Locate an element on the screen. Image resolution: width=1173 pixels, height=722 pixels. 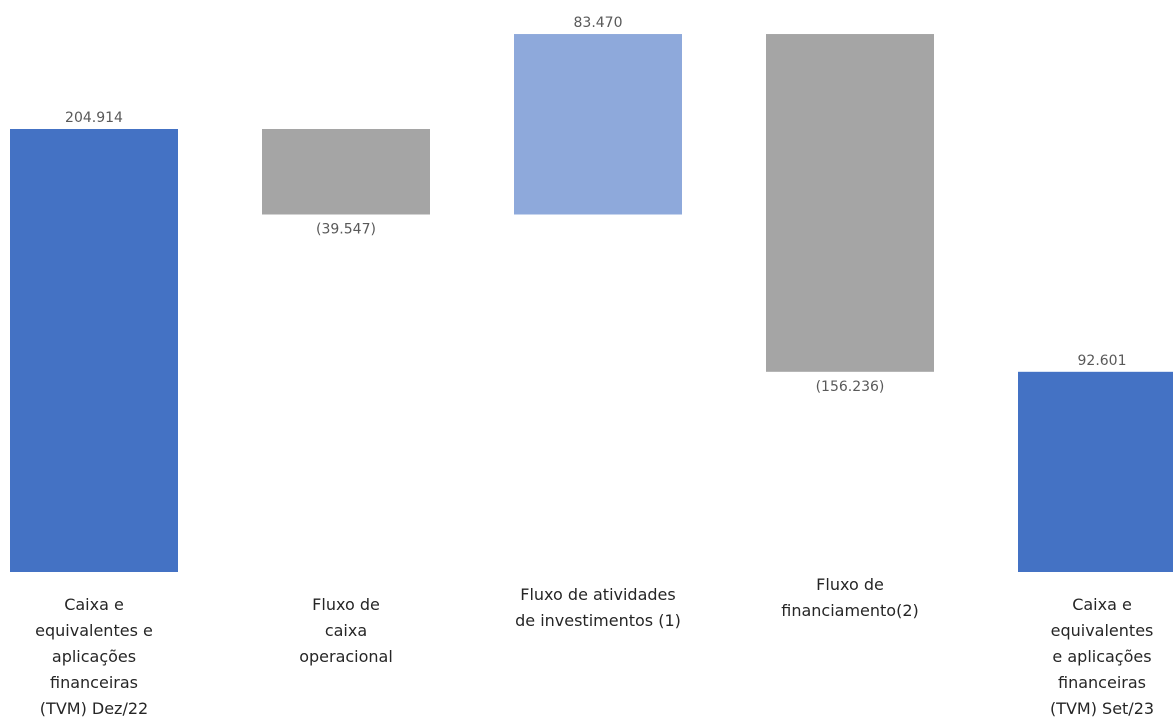
category-label-line: e aplicações is located at coordinates (1101, 656).